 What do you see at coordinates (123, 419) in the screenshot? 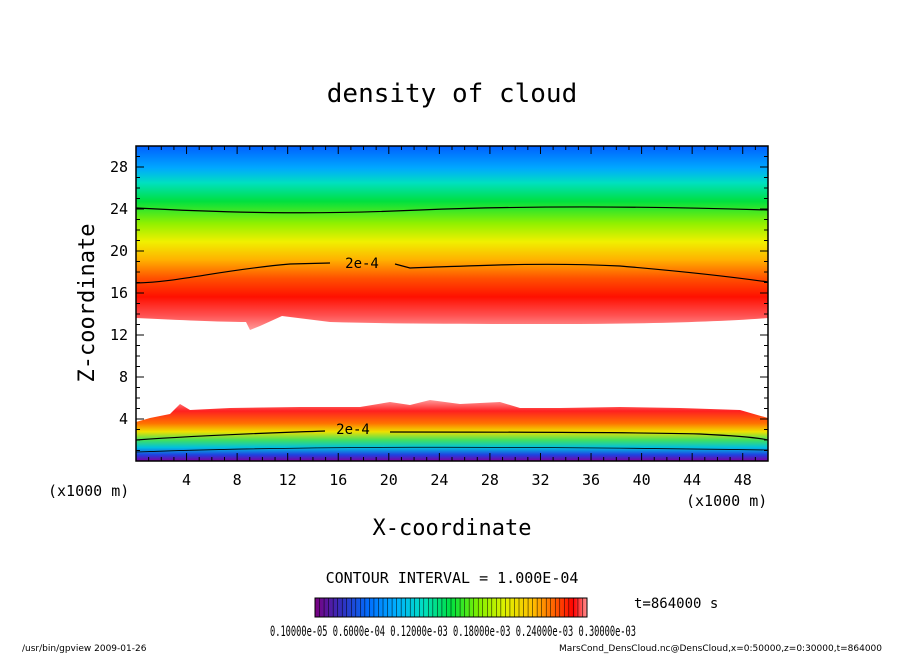
I see `y-tick-label: 4` at bounding box center [123, 419].